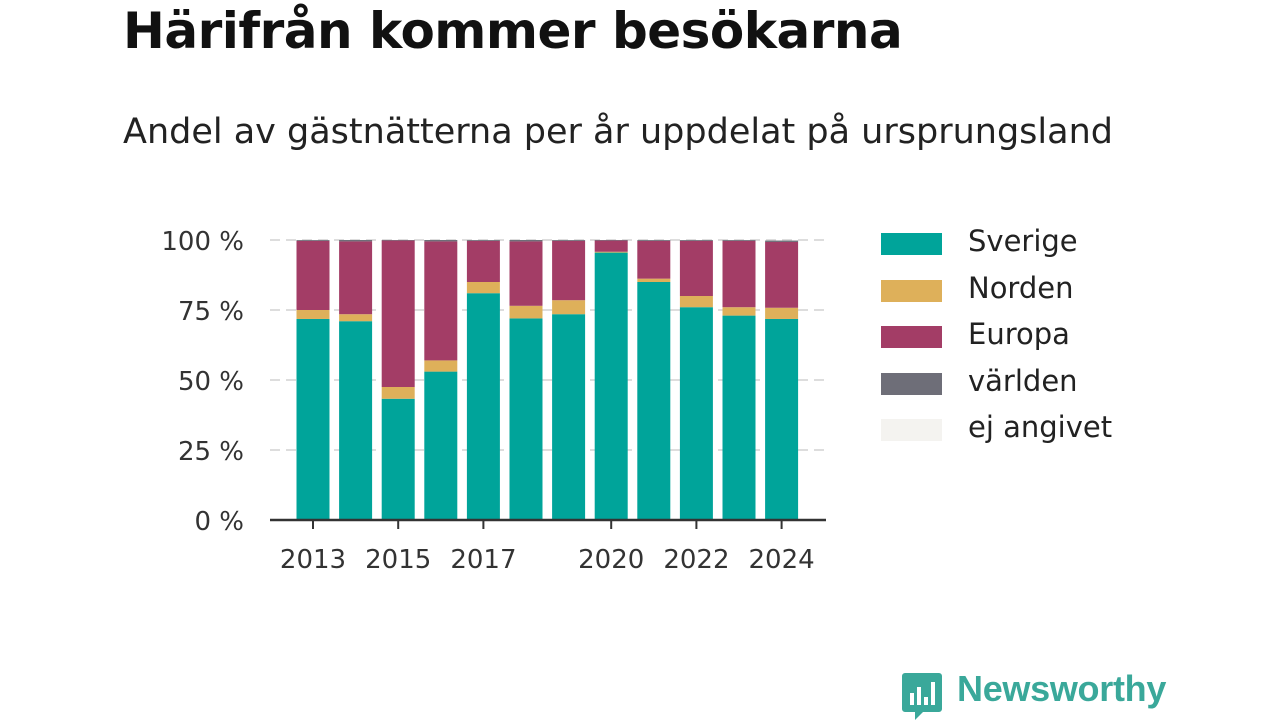 This screenshot has height=721, width=1280. Describe the element at coordinates (739, 274) in the screenshot. I see `bar-segment-2023-europa` at that location.